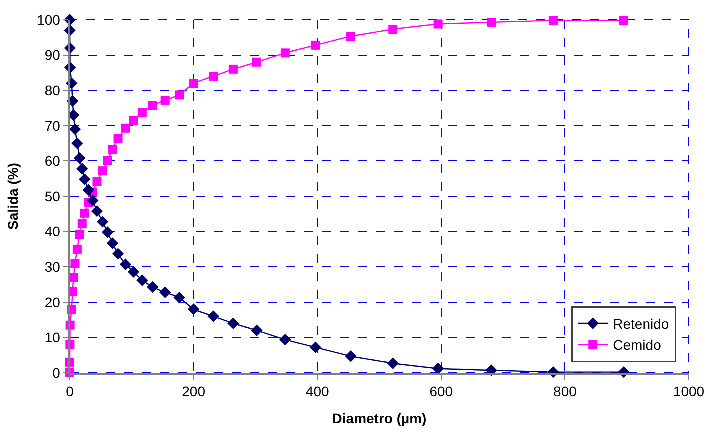 This screenshot has height=436, width=717. What do you see at coordinates (379, 418) in the screenshot?
I see `x-axis-title: Diametro (µm)` at bounding box center [379, 418].